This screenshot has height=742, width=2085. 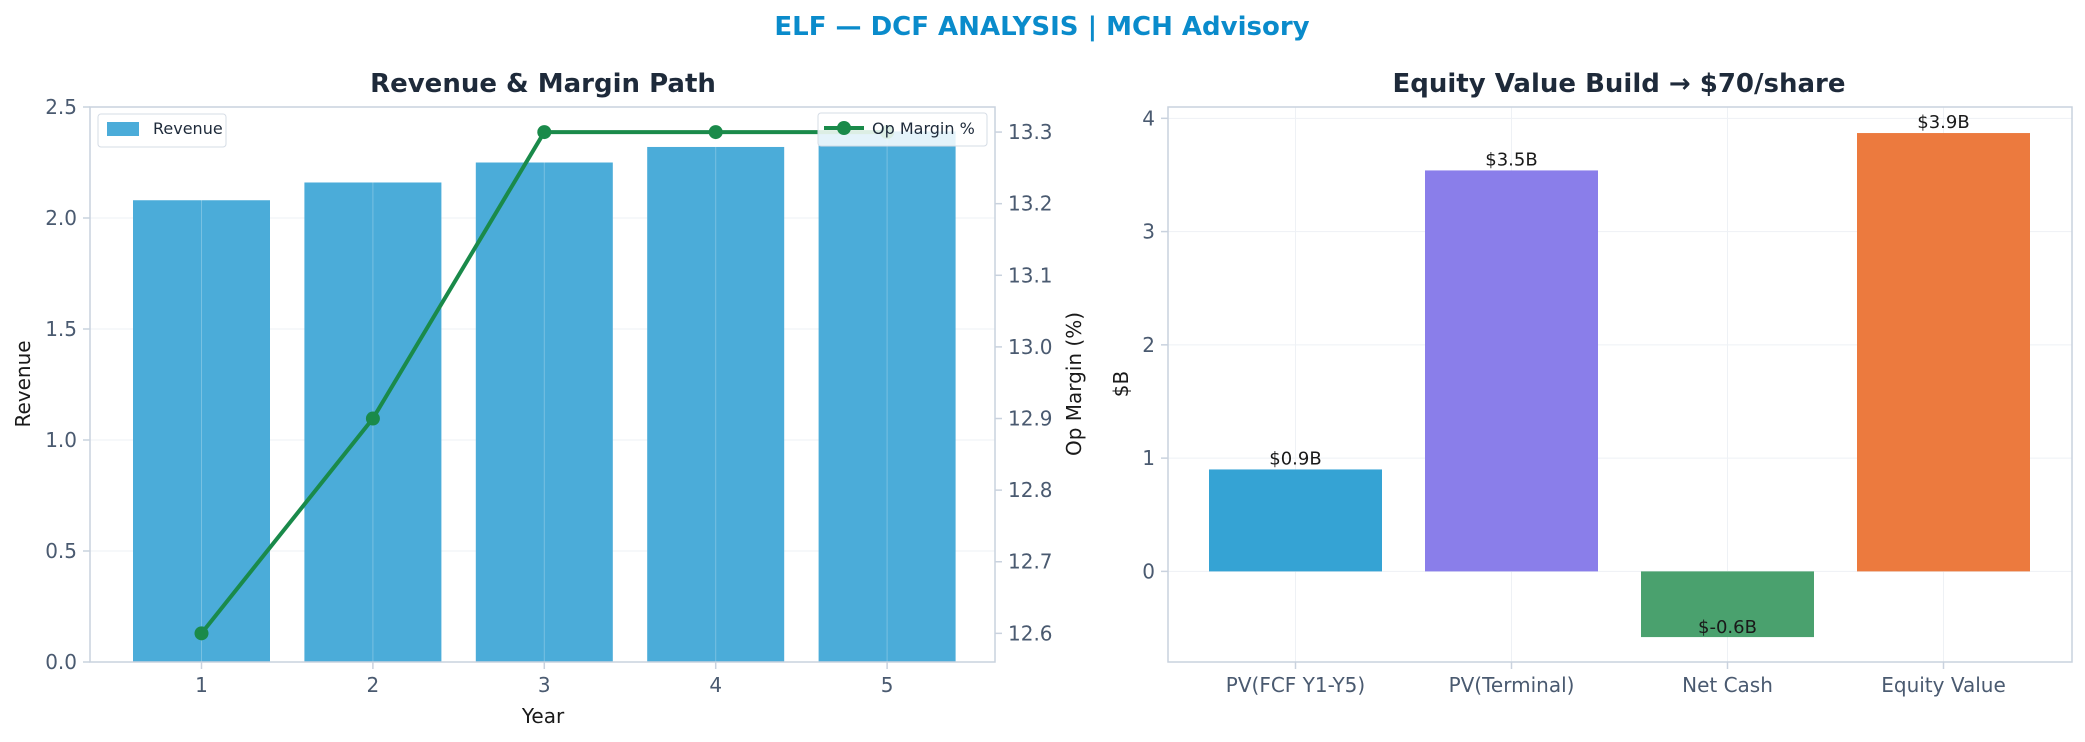 What do you see at coordinates (123, 129) in the screenshot?
I see `revenue-legend-swatch` at bounding box center [123, 129].